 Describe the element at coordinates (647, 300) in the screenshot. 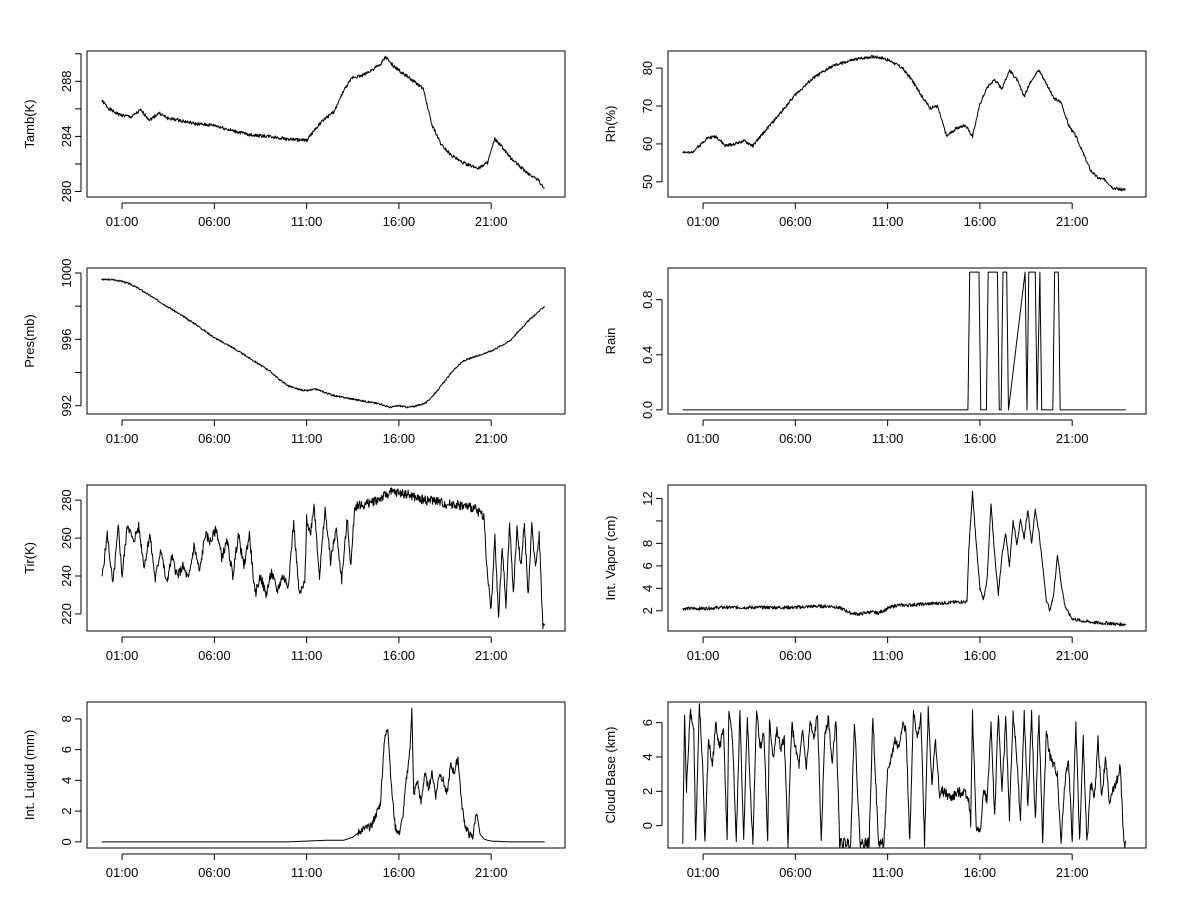

I see `y-tick-label: 0.8` at that location.